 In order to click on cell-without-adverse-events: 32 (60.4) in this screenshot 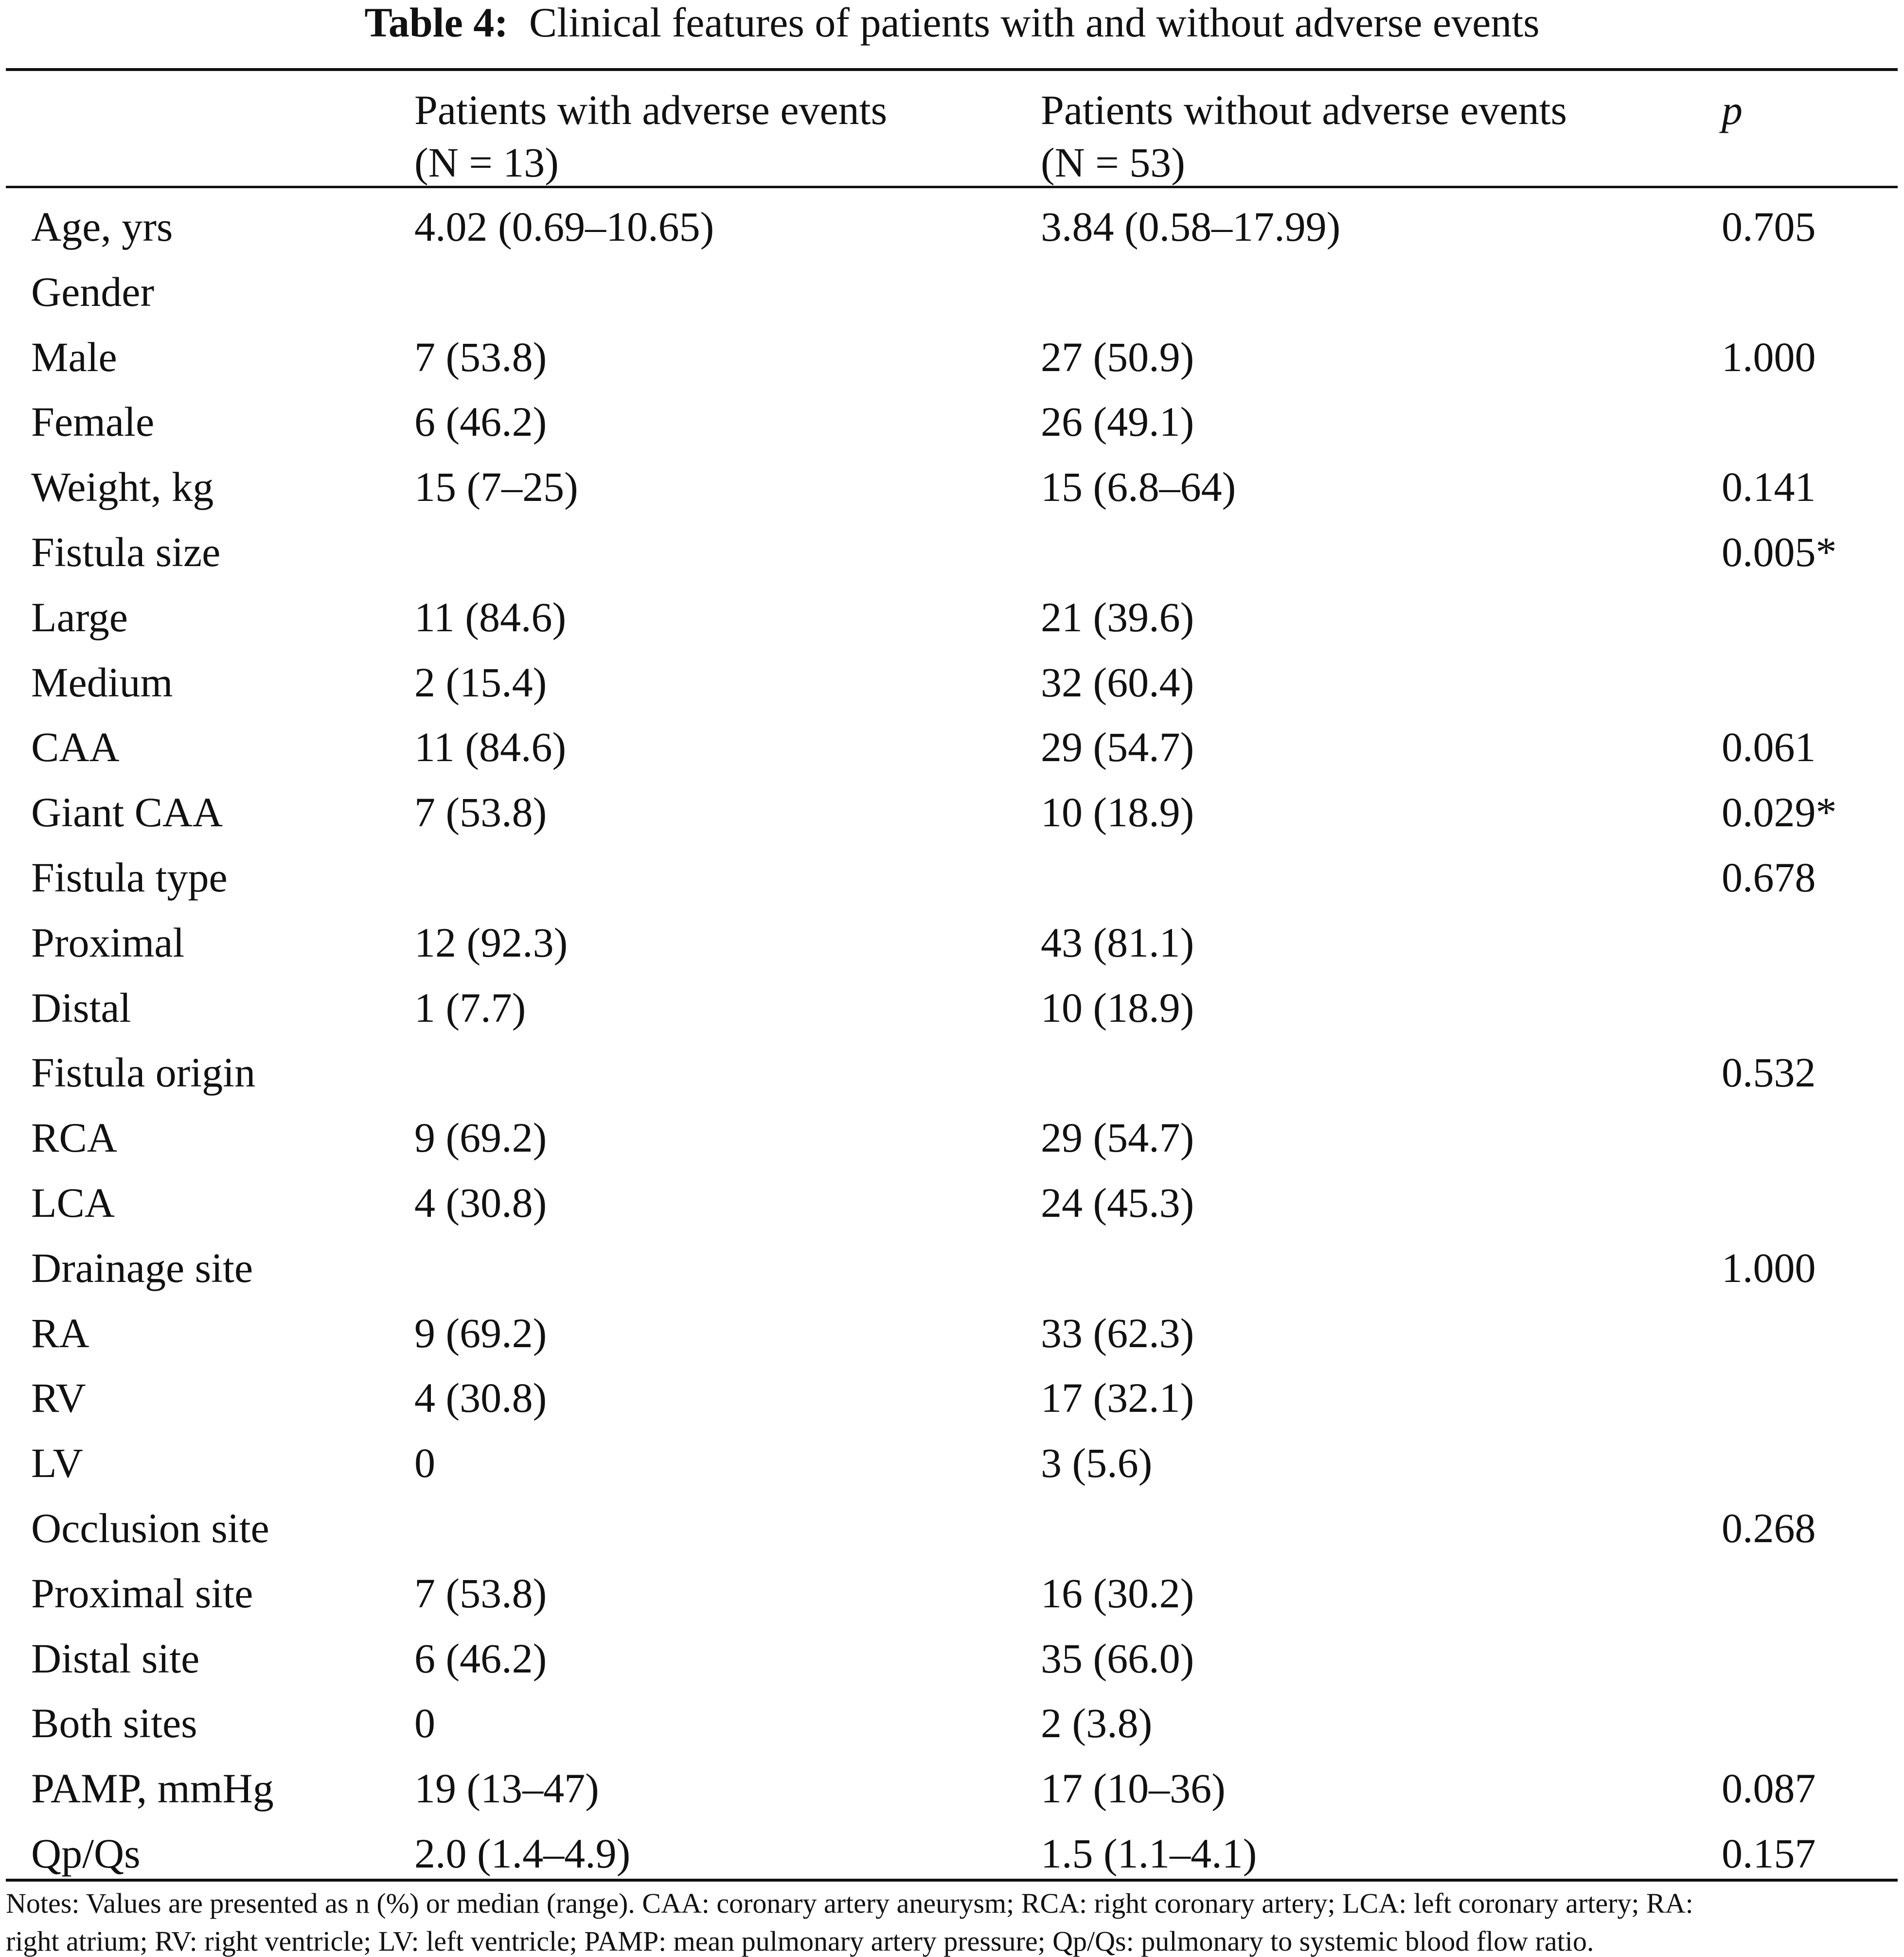, I will do `click(1117, 682)`.